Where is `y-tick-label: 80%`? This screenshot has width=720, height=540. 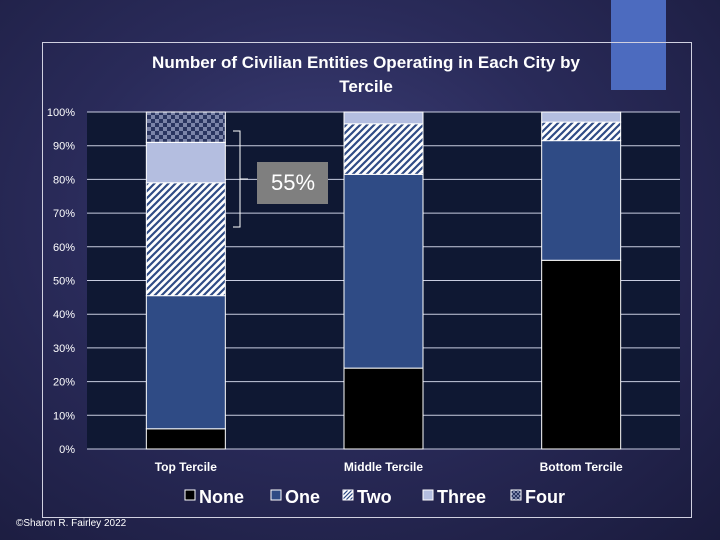
y-tick-label: 80% is located at coordinates (64, 180).